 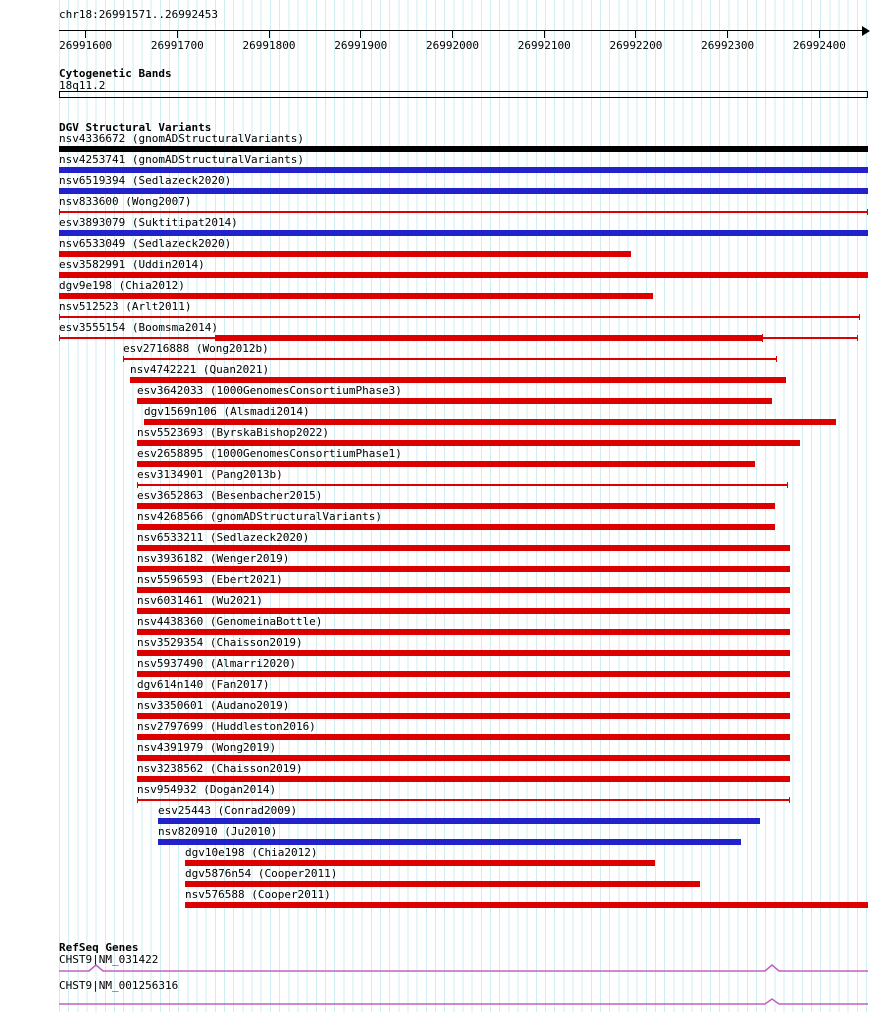 What do you see at coordinates (125, 201) in the screenshot?
I see `variant-label: nsv833600 (Wong2007)` at bounding box center [125, 201].